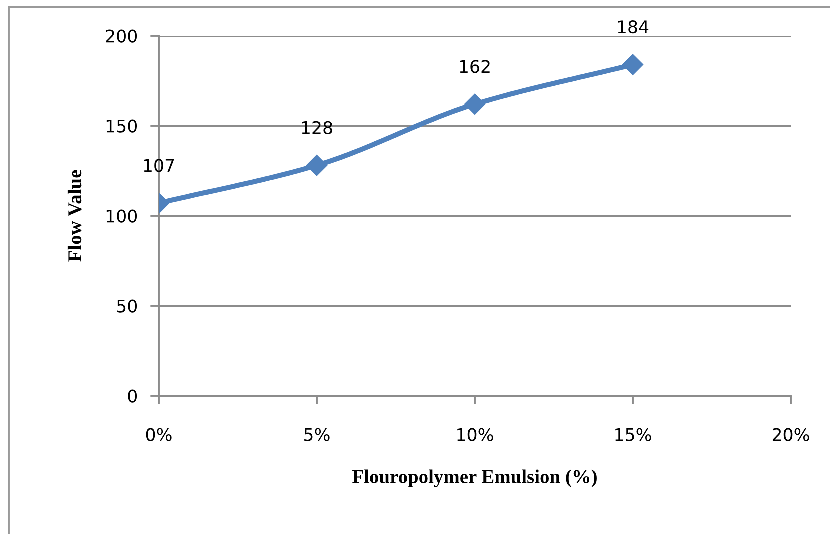  What do you see at coordinates (317, 127) in the screenshot?
I see `data-label: 128` at bounding box center [317, 127].